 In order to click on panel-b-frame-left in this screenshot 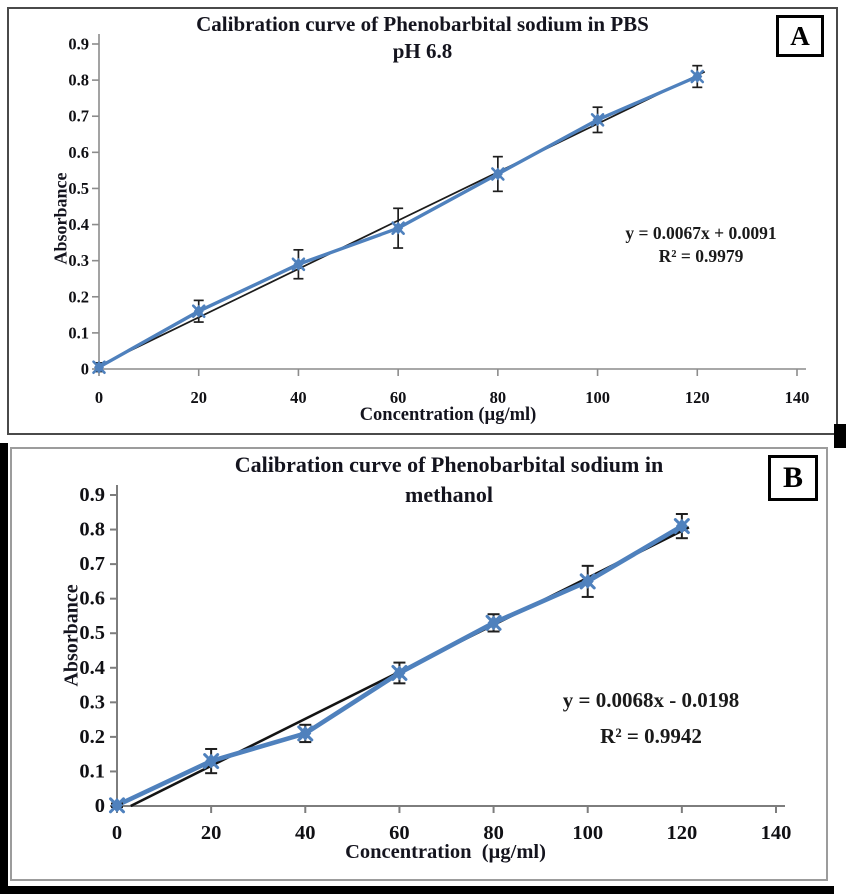, I will do `click(4, 668)`.